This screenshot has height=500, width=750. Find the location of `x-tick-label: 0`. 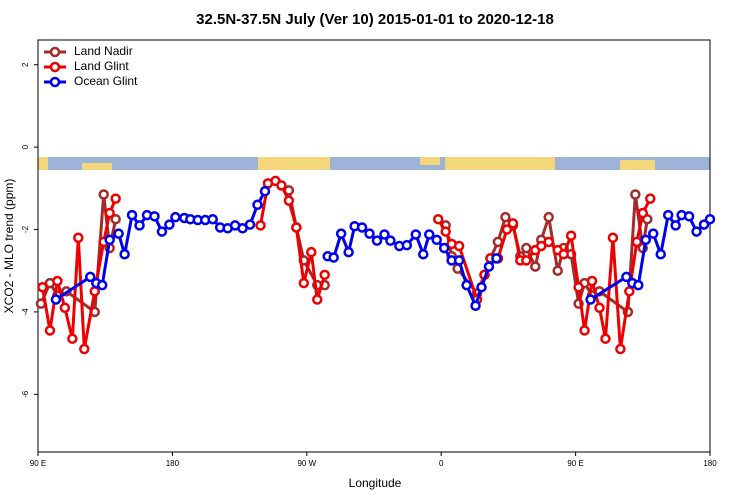

x-tick-label: 0 is located at coordinates (441, 463).